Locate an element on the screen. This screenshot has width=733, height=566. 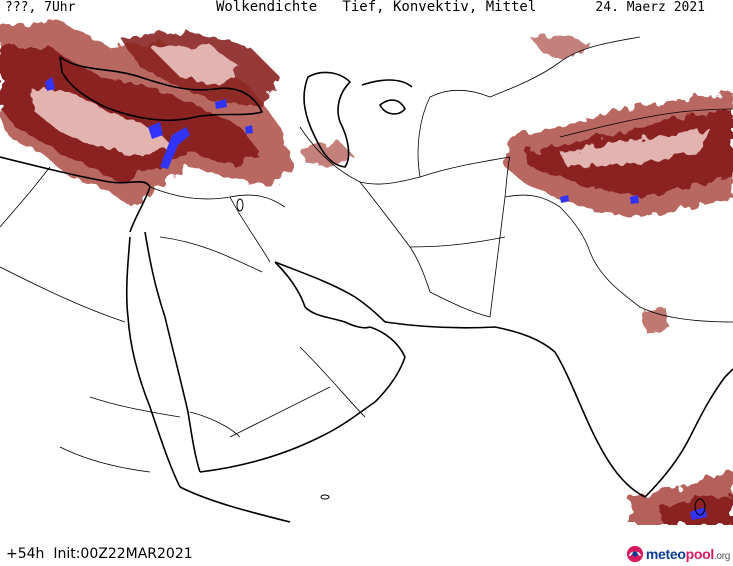
model-run-info: +54h Init:00Z22MAR2021 is located at coordinates (99, 554).